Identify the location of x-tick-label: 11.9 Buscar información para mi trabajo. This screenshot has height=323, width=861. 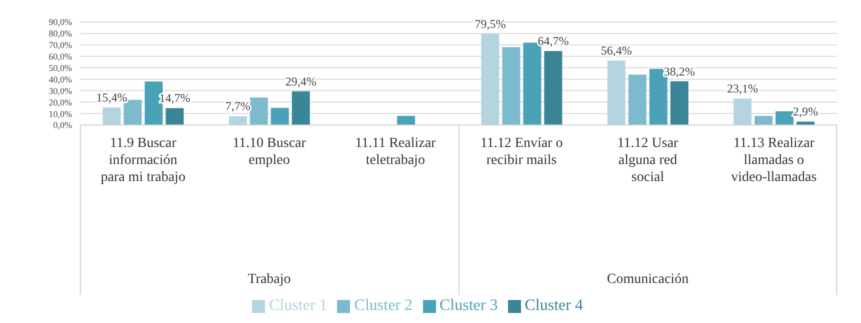
(143, 160).